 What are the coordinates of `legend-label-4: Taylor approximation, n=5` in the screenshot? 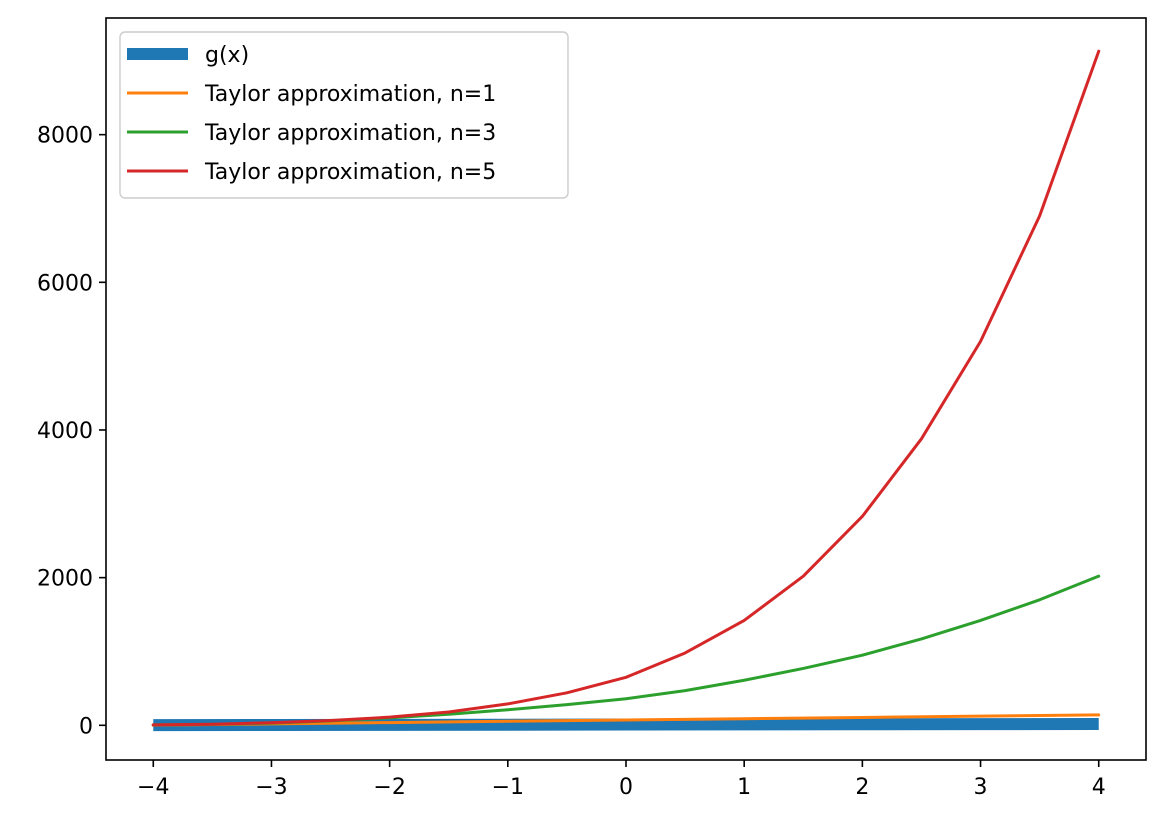 It's located at (350, 172).